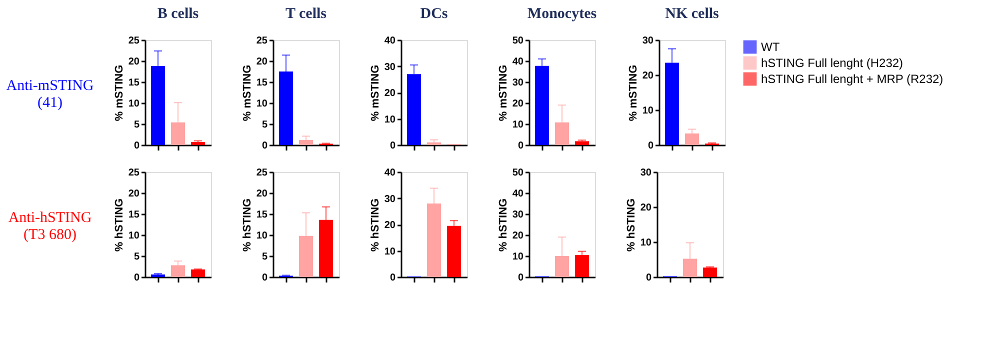 The width and height of the screenshot is (1000, 341). Describe the element at coordinates (306, 14) in the screenshot. I see `chart-title: T cells` at that location.